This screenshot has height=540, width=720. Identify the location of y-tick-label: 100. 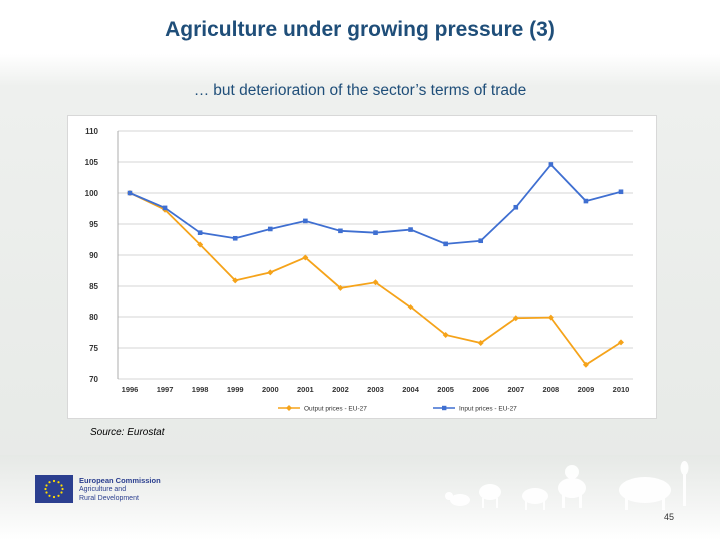
(92, 193).